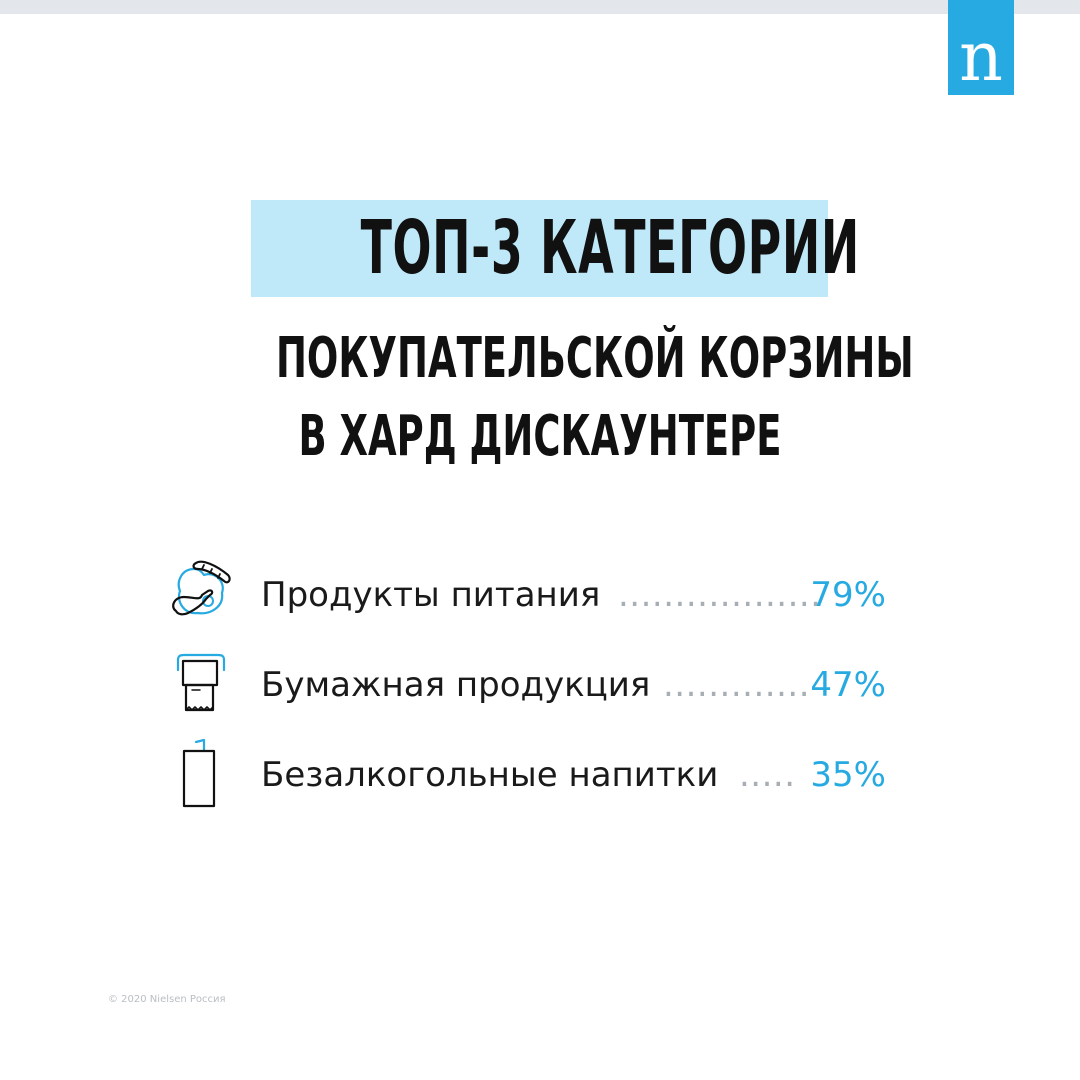 This screenshot has width=1080, height=1080. I want to click on logo-letter: n, so click(981, 56).